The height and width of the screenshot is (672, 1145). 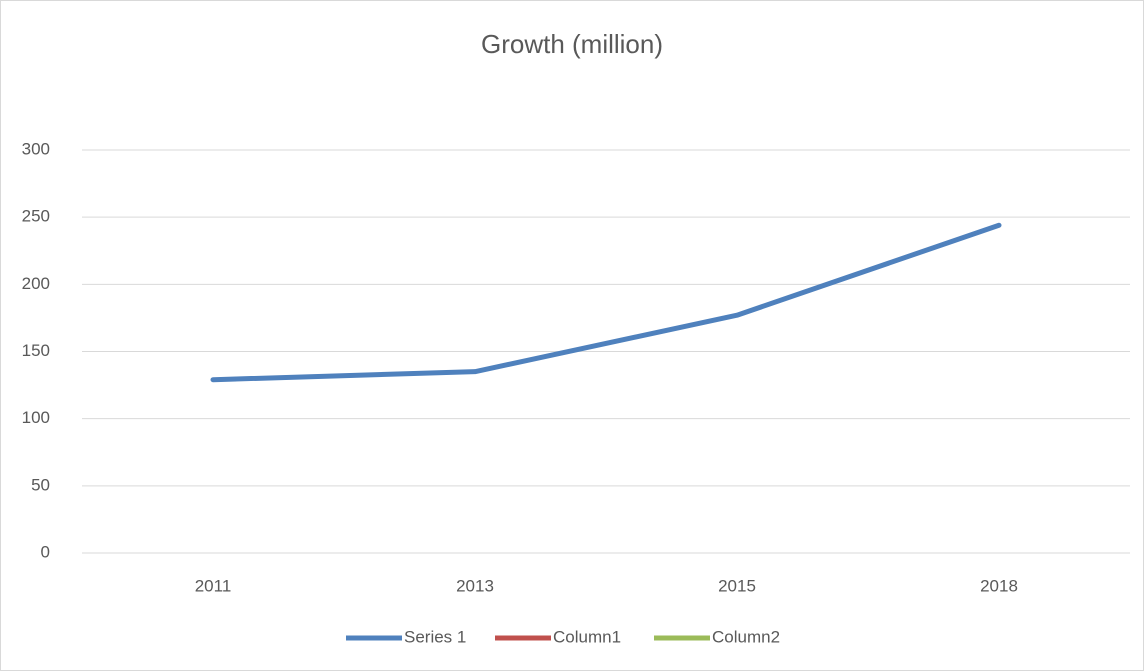 What do you see at coordinates (36, 148) in the screenshot?
I see `y-tick-label: 300` at bounding box center [36, 148].